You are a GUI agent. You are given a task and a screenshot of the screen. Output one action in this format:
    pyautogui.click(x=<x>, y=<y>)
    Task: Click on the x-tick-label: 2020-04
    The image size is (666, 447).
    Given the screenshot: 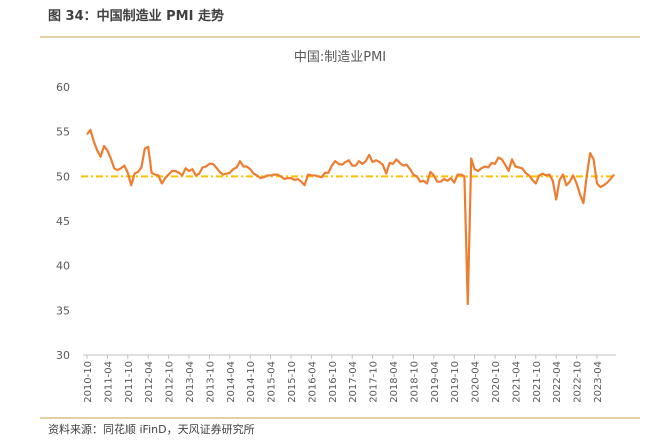 What is the action you would take?
    pyautogui.click(x=476, y=382)
    